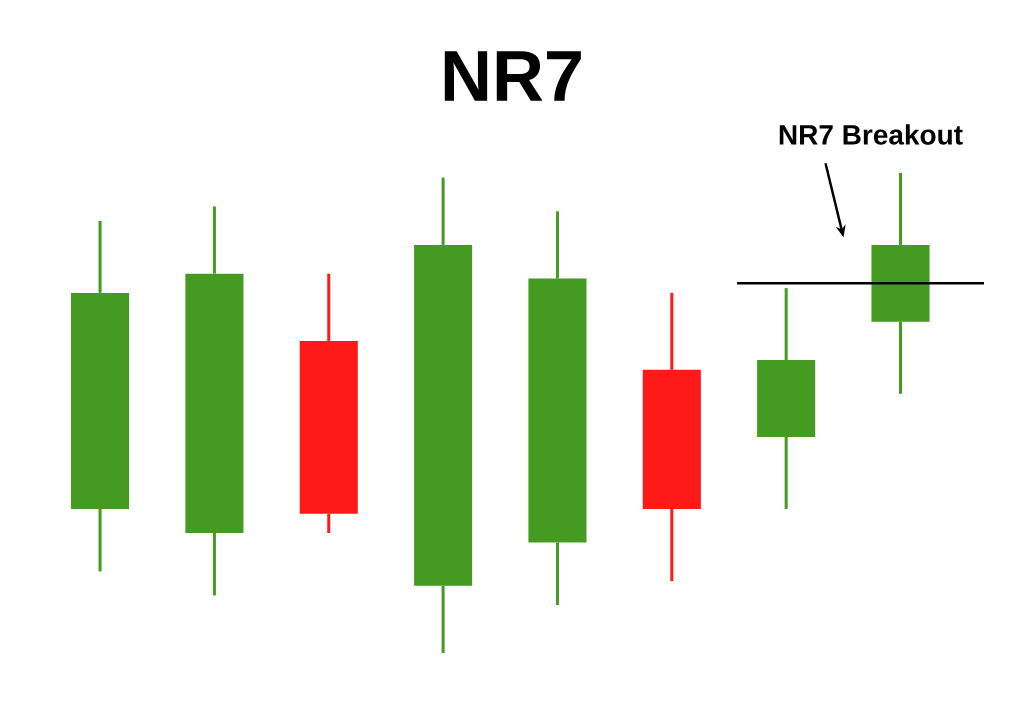  Describe the element at coordinates (512, 76) in the screenshot. I see `chart-title: NR7` at that location.